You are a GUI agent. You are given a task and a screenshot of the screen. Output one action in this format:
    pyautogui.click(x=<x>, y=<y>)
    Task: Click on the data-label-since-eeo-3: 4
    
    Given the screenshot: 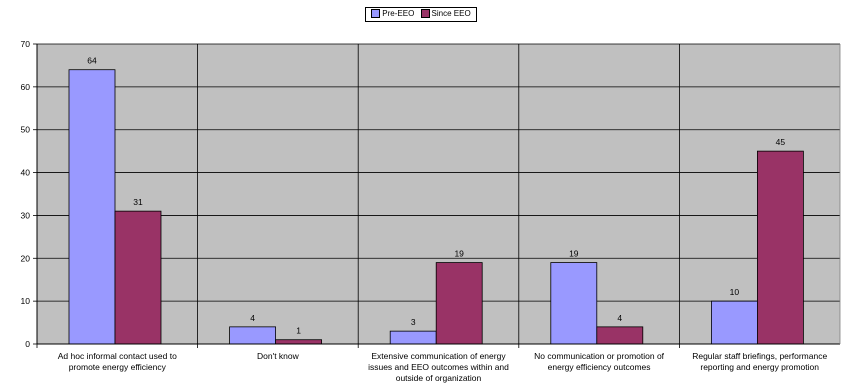 What is the action you would take?
    pyautogui.click(x=619, y=318)
    